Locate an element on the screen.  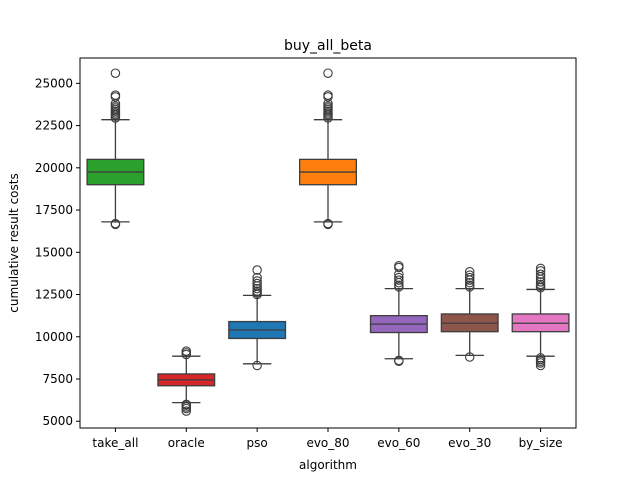
x-tick-label-pso: pso is located at coordinates (257, 443).